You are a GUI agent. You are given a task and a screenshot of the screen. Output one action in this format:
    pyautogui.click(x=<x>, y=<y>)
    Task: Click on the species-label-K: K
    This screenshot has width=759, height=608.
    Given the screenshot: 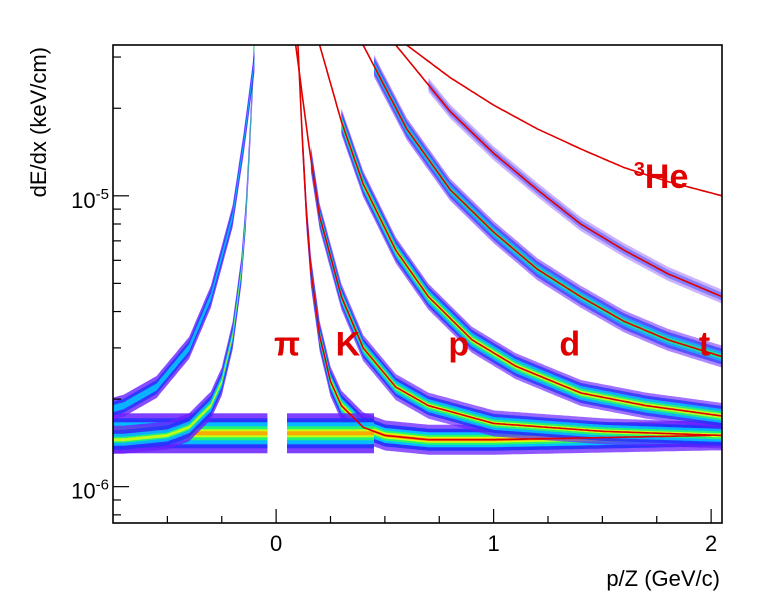 What is the action you would take?
    pyautogui.click(x=348, y=345)
    